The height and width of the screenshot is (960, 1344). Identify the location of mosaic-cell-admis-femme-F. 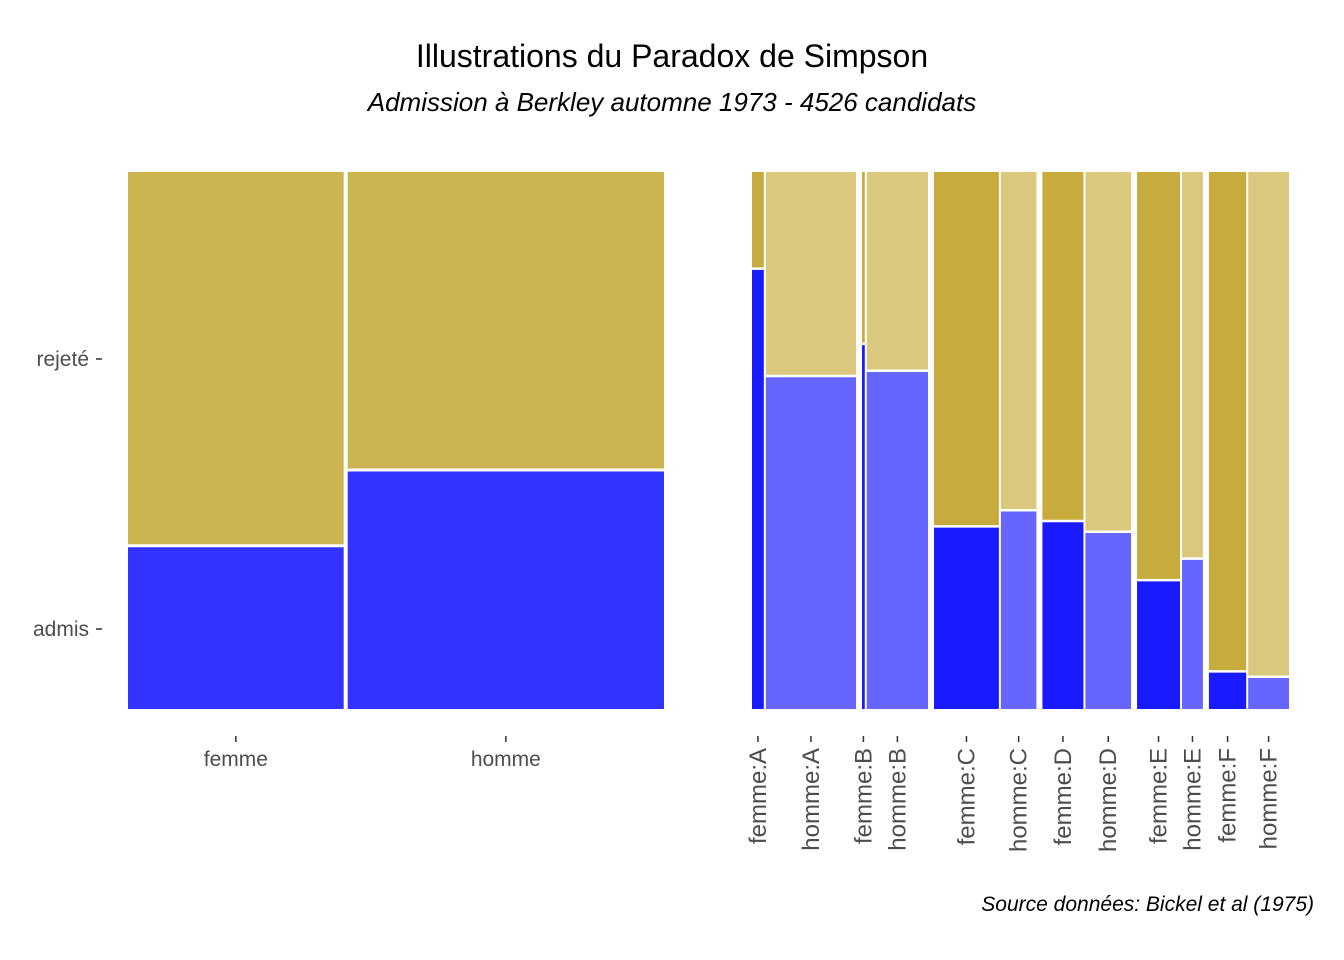
(1227, 690).